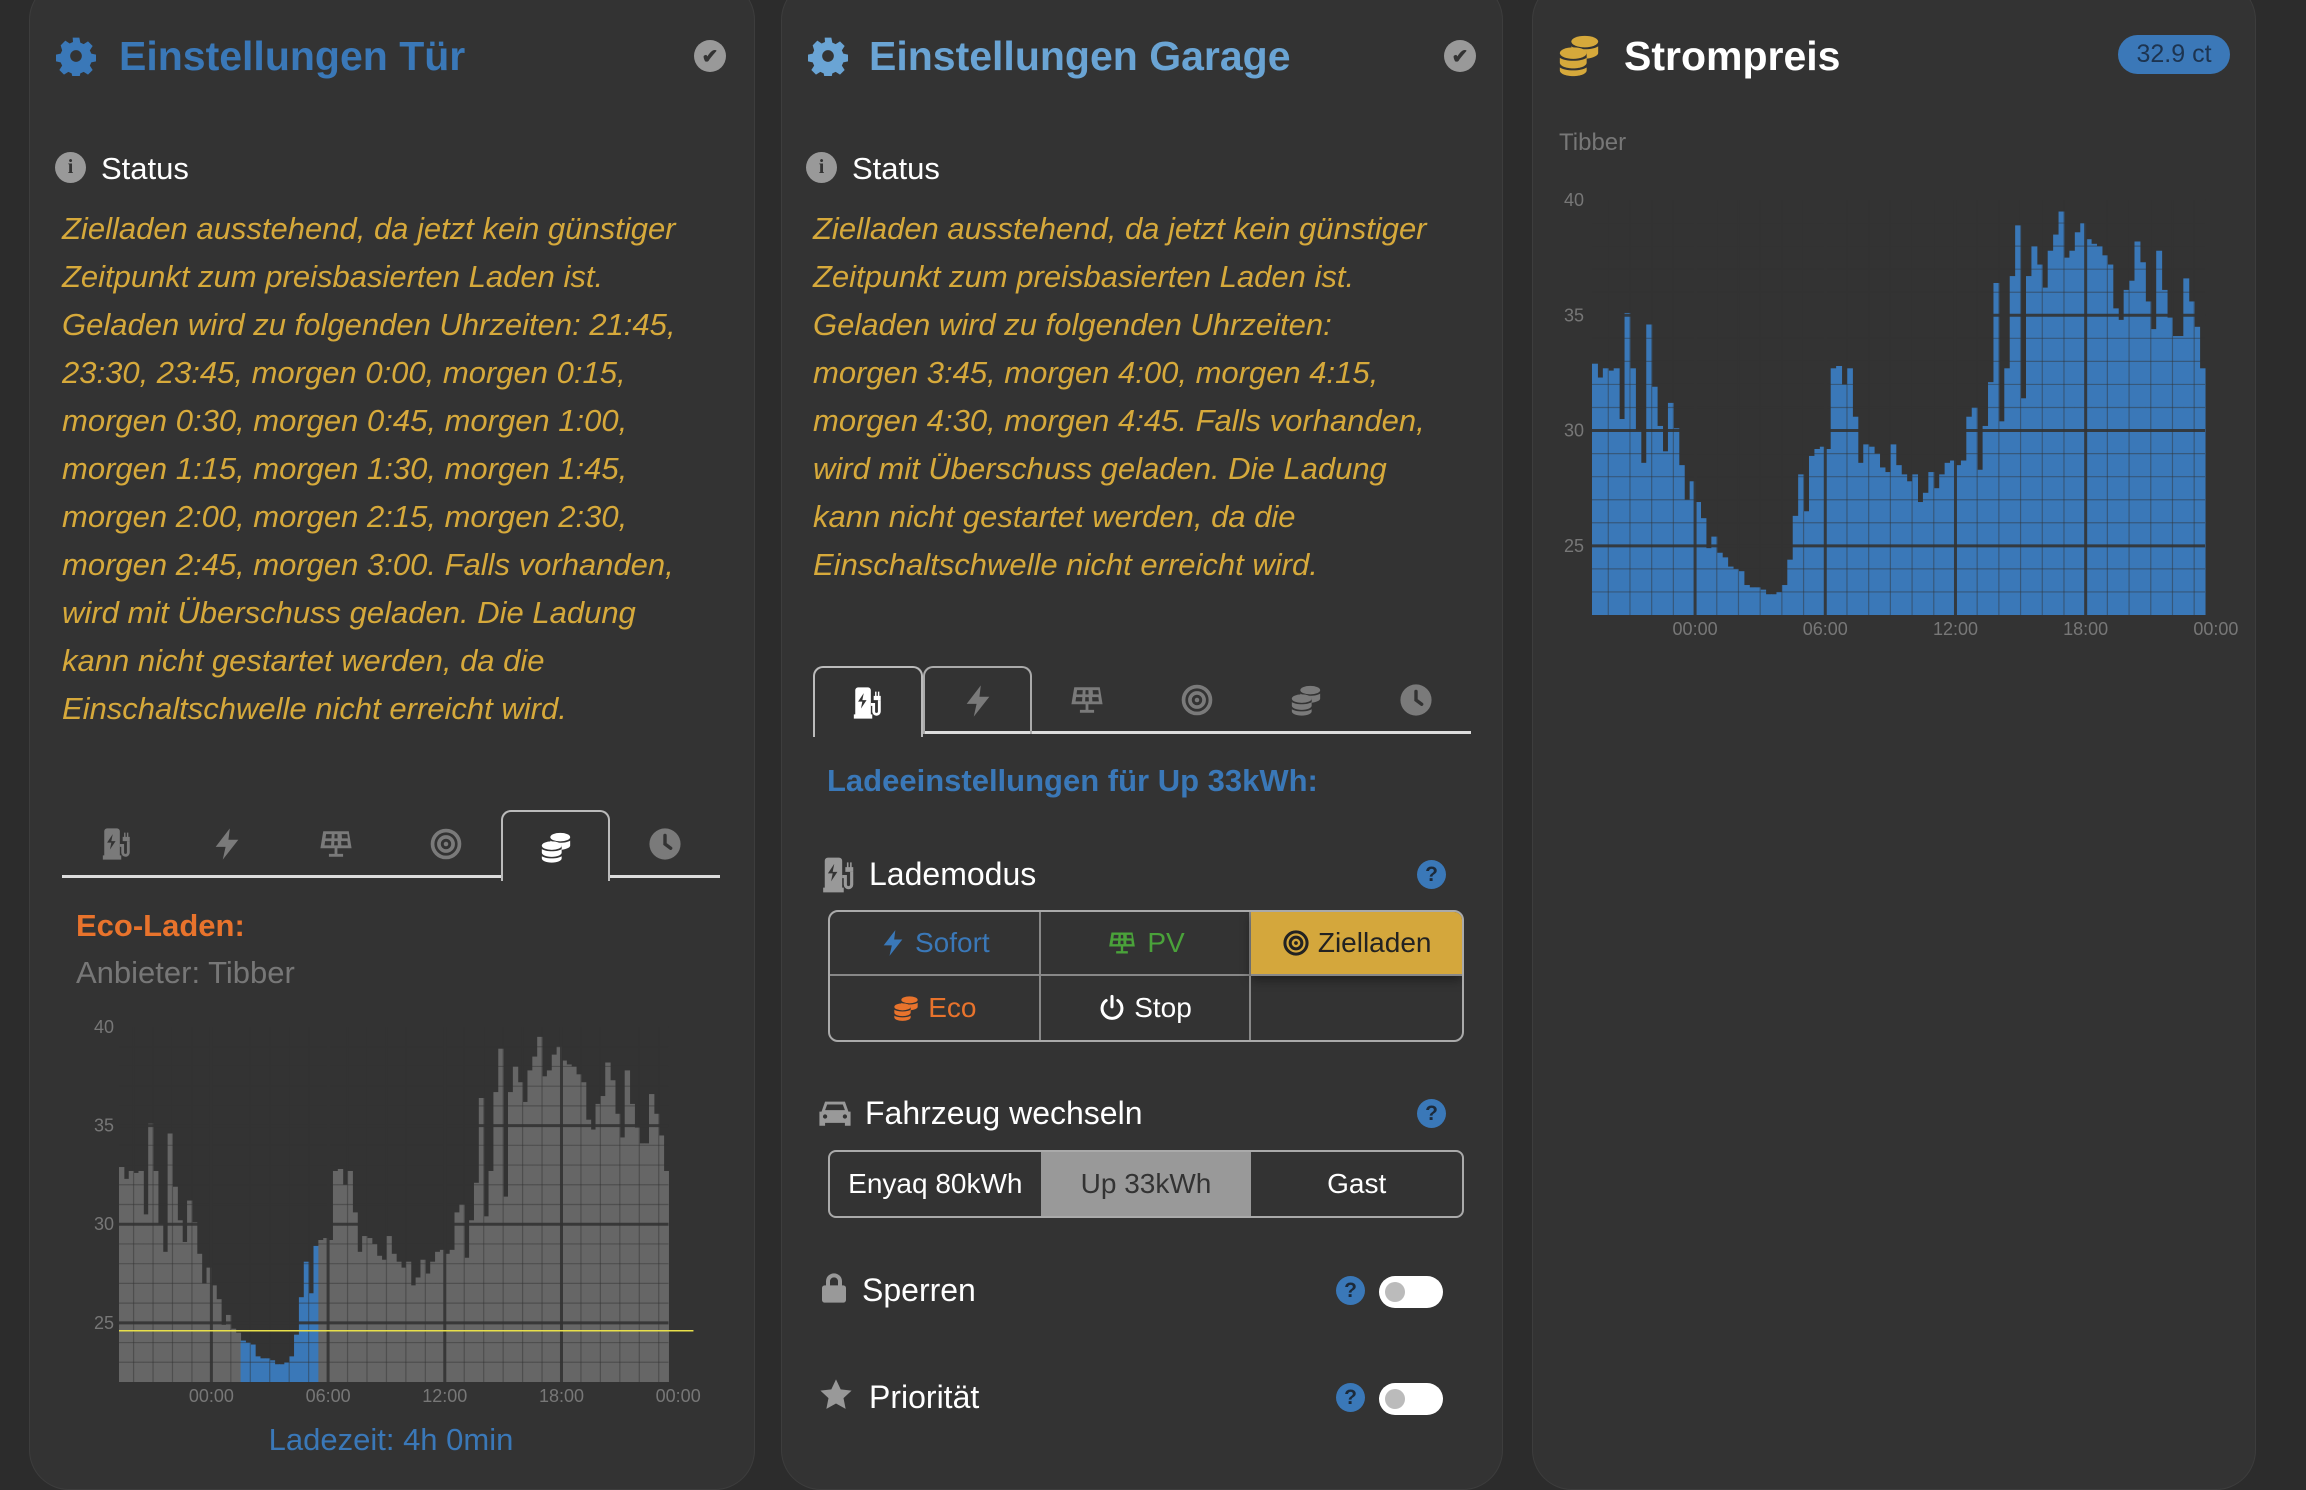 The height and width of the screenshot is (1490, 2306). I want to click on current-price-badge: 32.9 ct, so click(2174, 54).